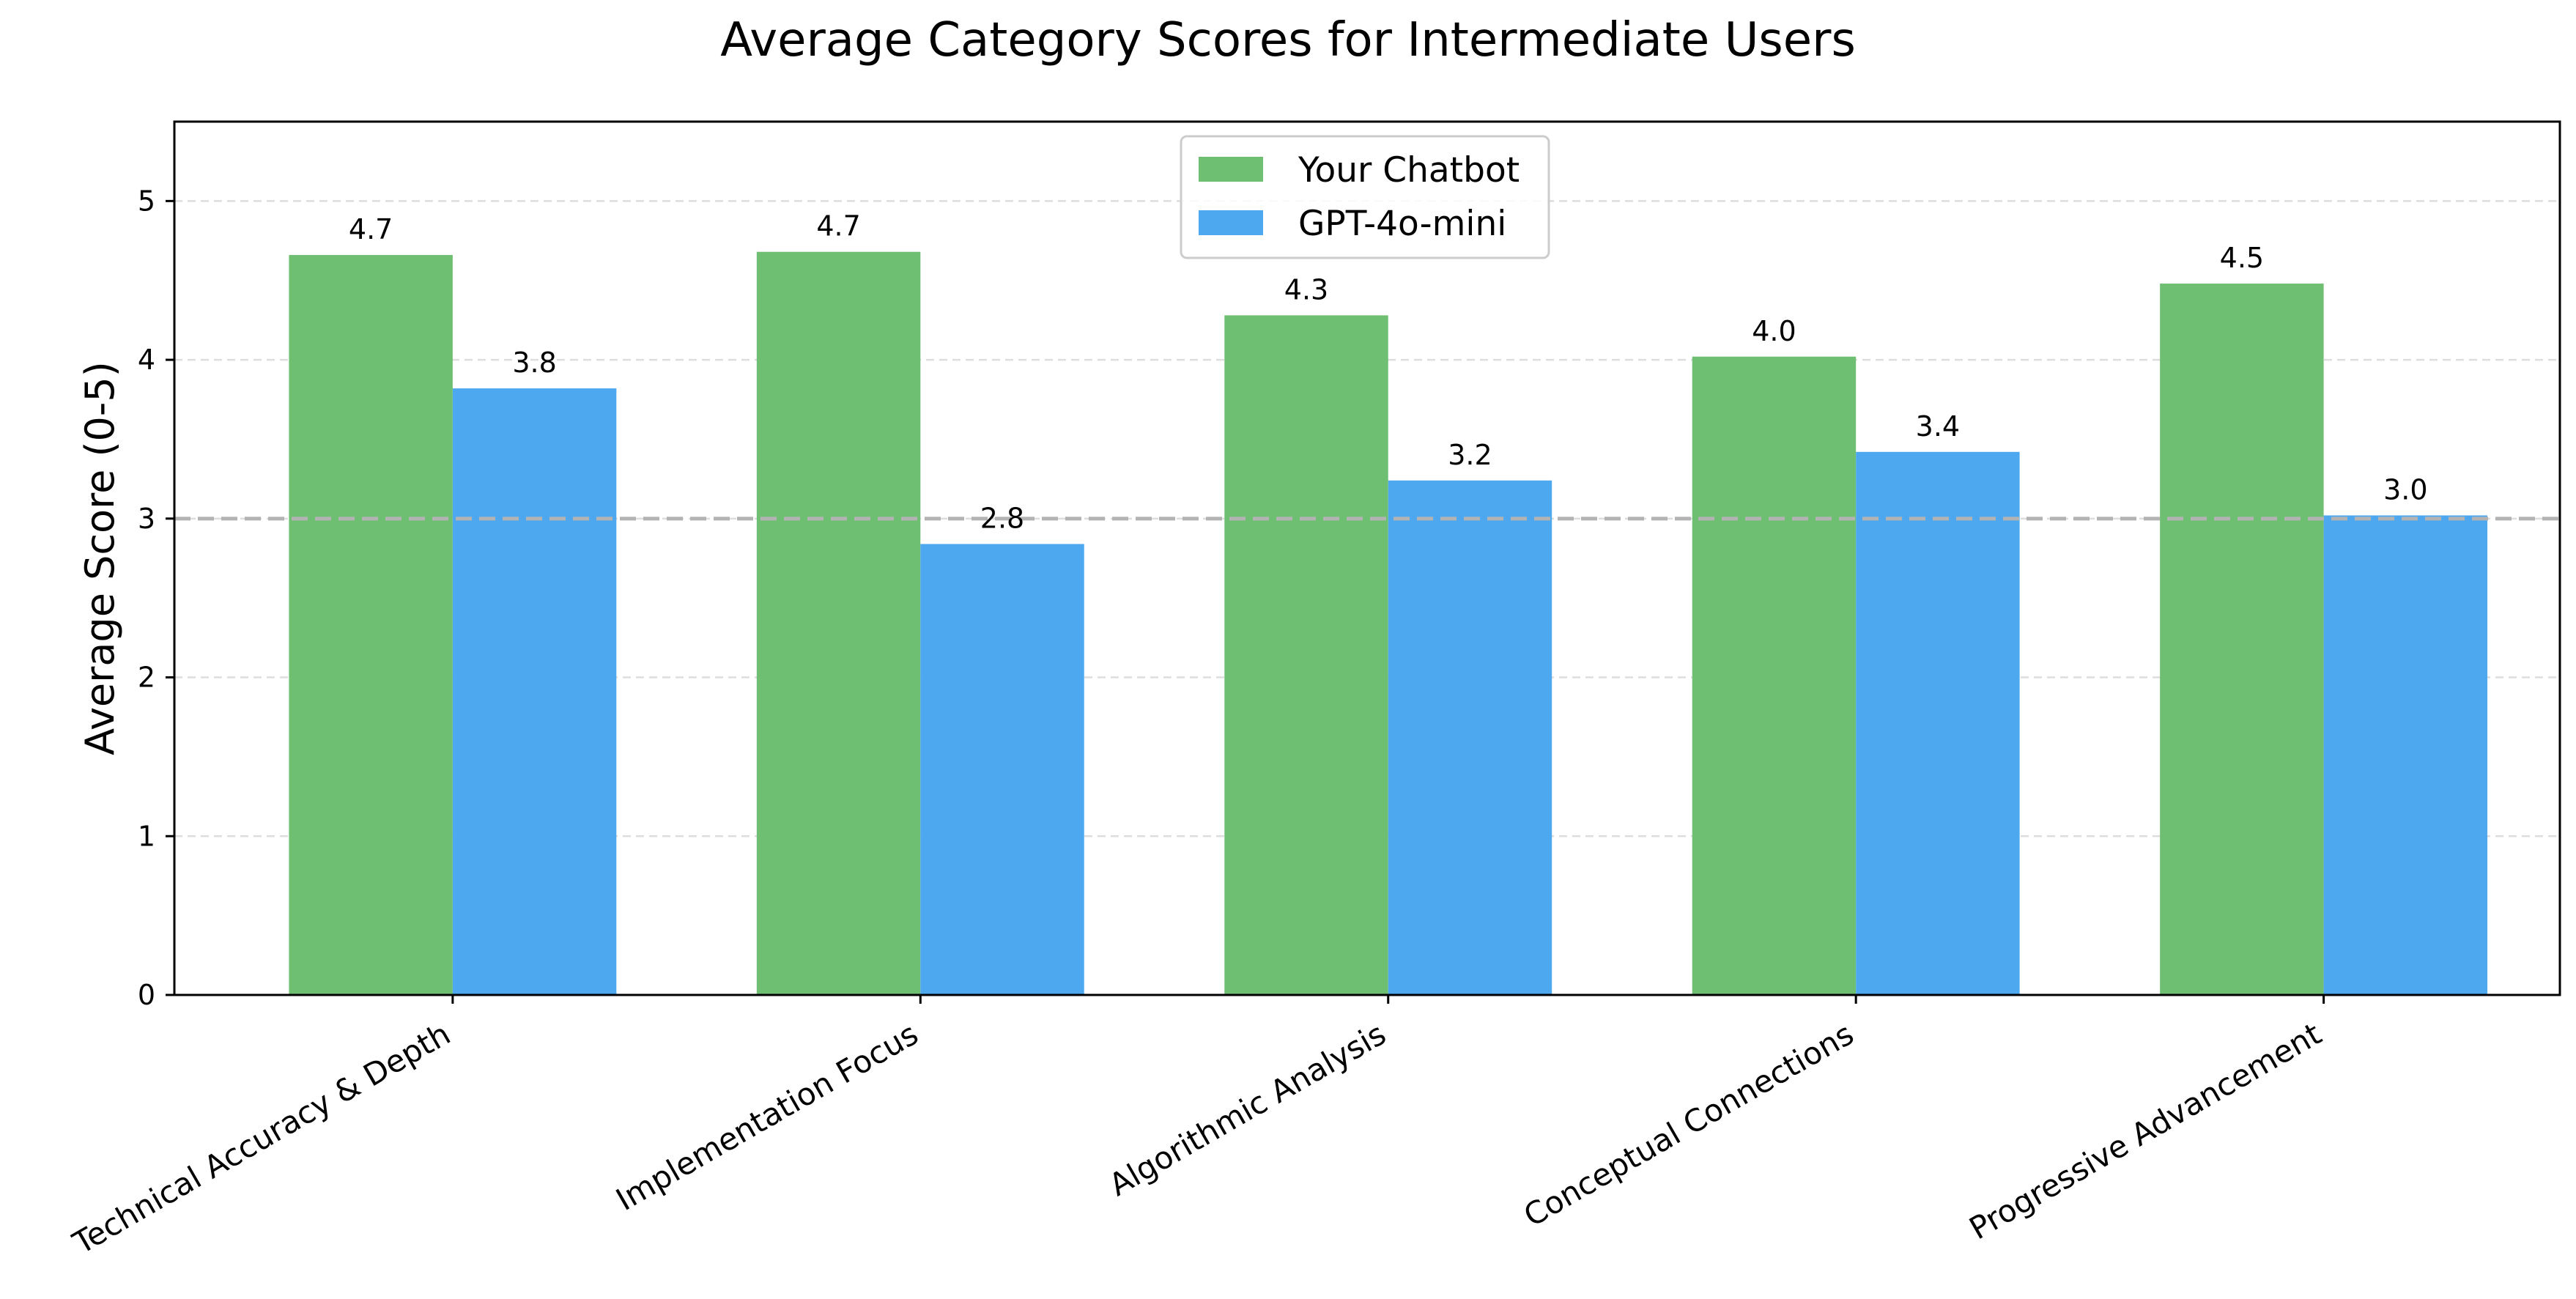 The image size is (2576, 1299). Describe the element at coordinates (1306, 289) in the screenshot. I see `data-label: 4.3` at that location.